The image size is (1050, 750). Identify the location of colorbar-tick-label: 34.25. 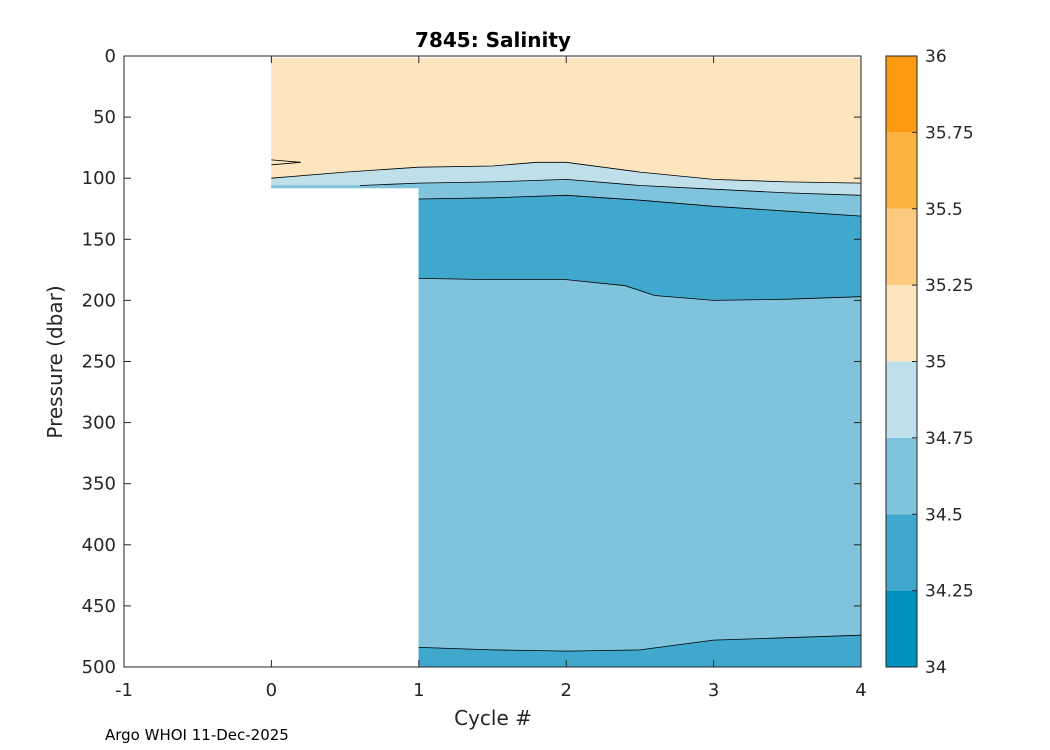
(949, 592).